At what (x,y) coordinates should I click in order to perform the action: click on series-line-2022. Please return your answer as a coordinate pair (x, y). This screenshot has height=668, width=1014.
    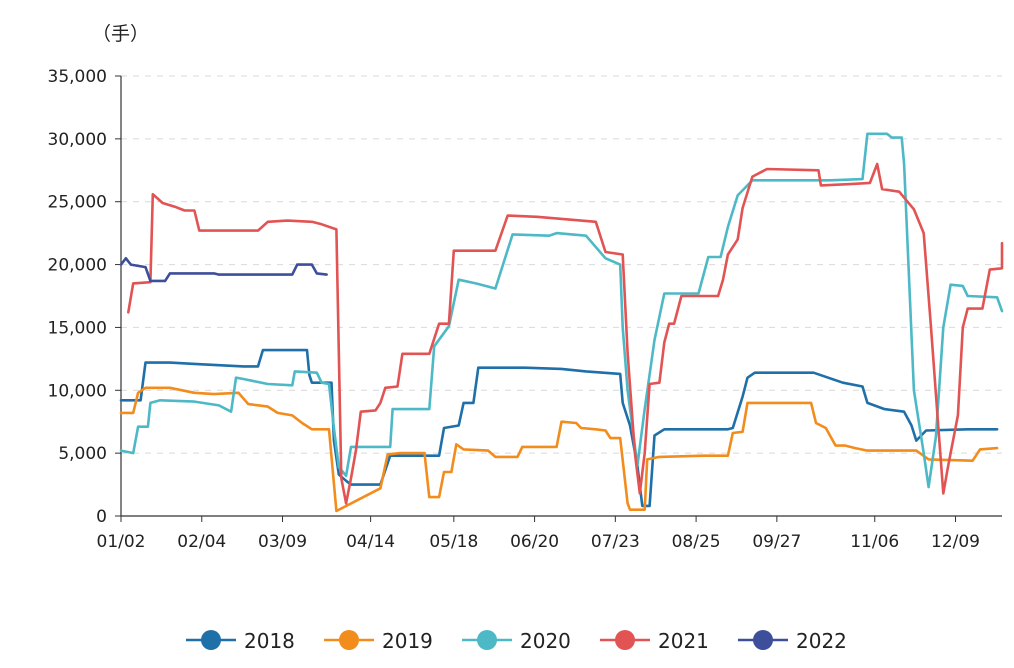
    Looking at the image, I should click on (223, 270).